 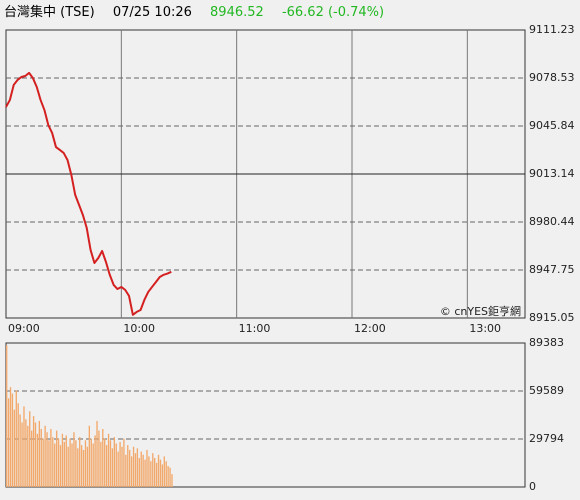 I want to click on price: 8946.52, so click(x=237, y=12).